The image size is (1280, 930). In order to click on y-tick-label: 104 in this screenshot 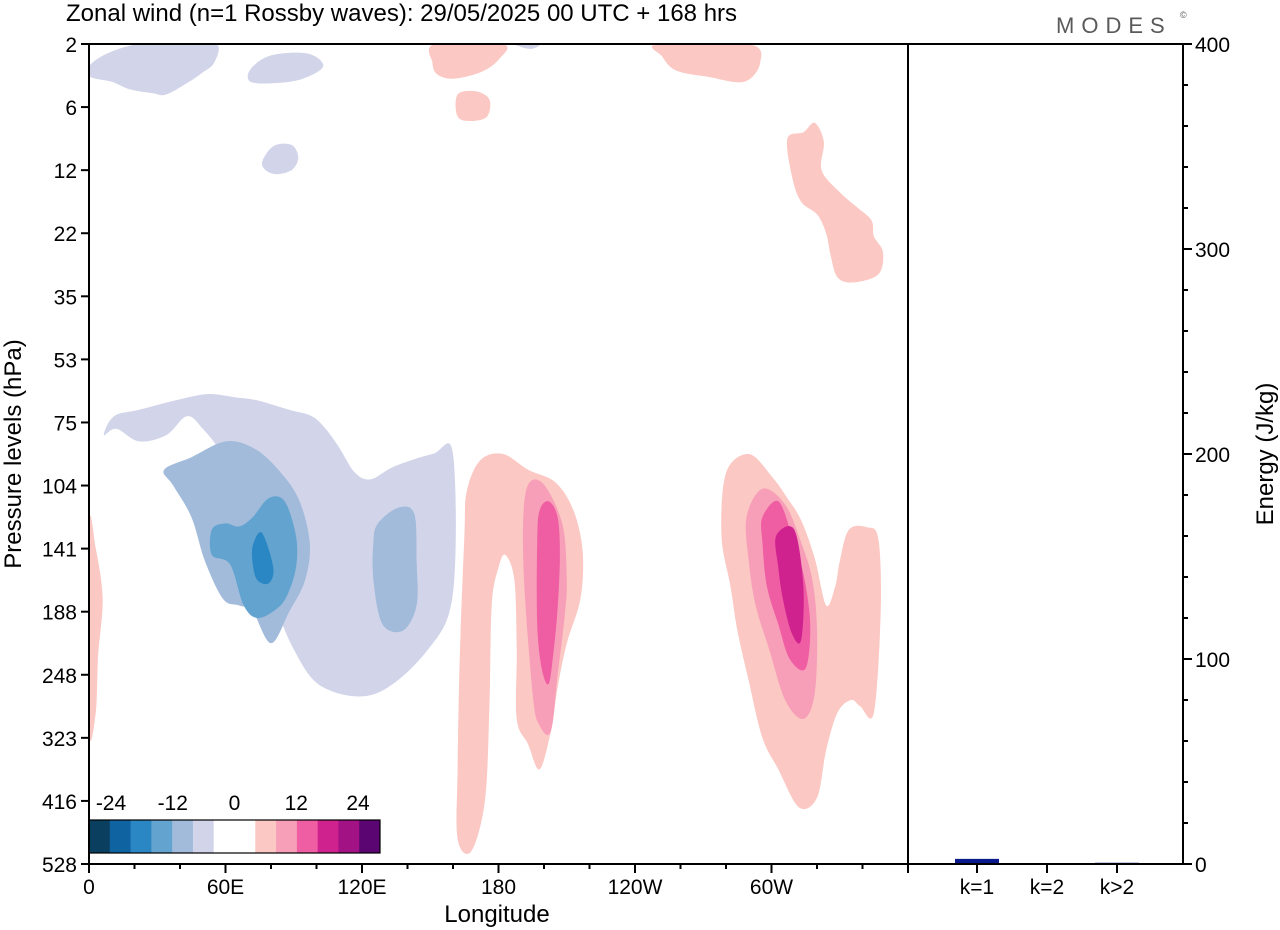, I will do `click(59, 487)`.